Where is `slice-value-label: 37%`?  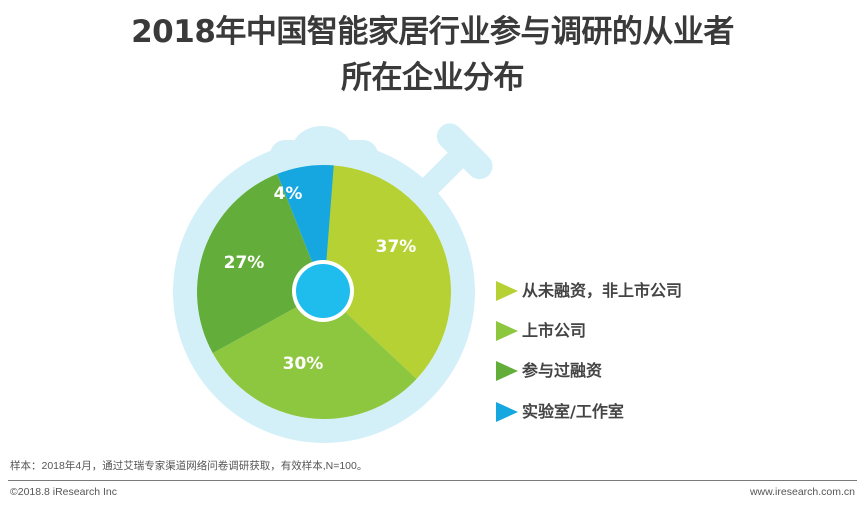
slice-value-label: 37% is located at coordinates (396, 247).